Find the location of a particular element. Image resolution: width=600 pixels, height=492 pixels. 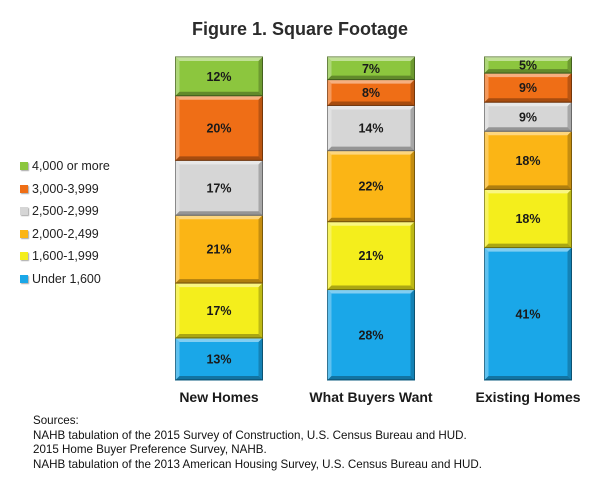

legend-label: 2,000-2,499 is located at coordinates (65, 233).